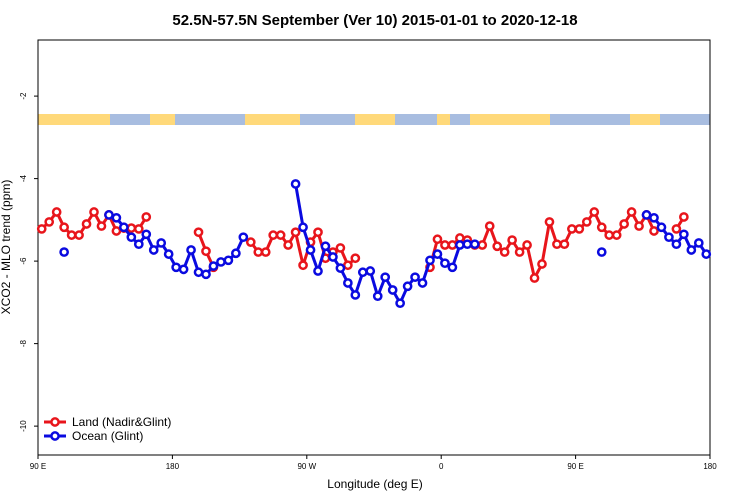  I want to click on y-tick-label: -2, so click(23, 96).